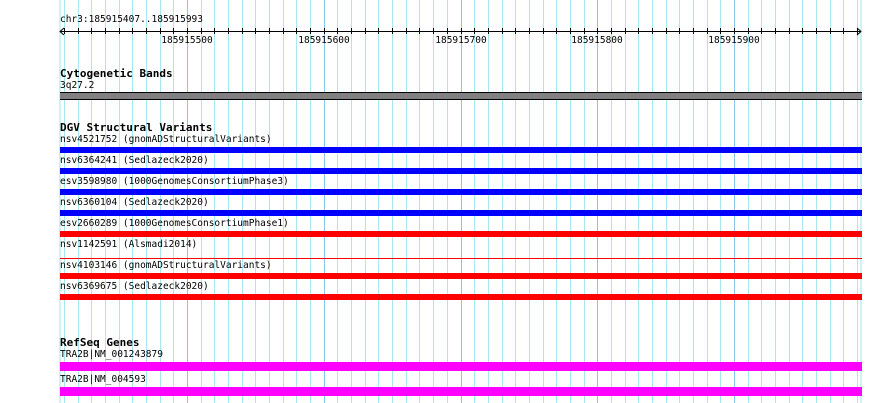 The image size is (890, 403). I want to click on ruler-tick-label: 185915500, so click(187, 40).